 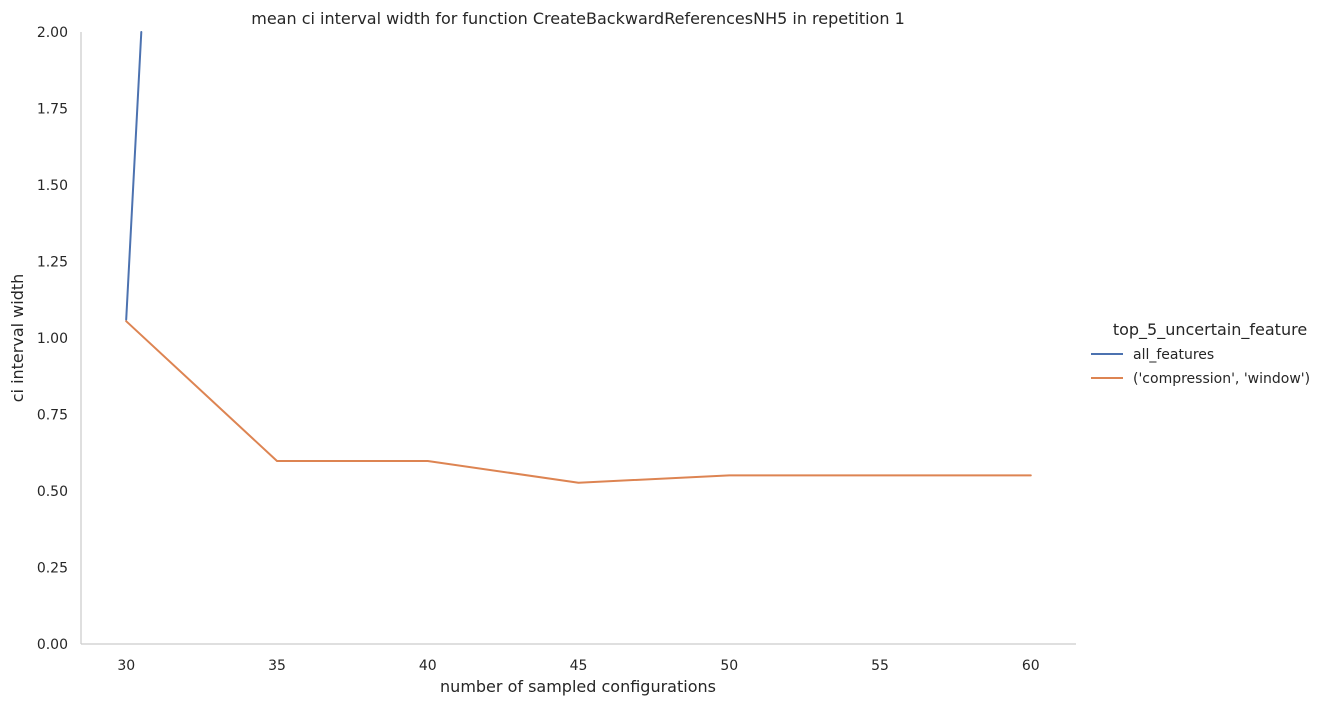 What do you see at coordinates (52, 569) in the screenshot?
I see `y-tick-label: 0.25` at bounding box center [52, 569].